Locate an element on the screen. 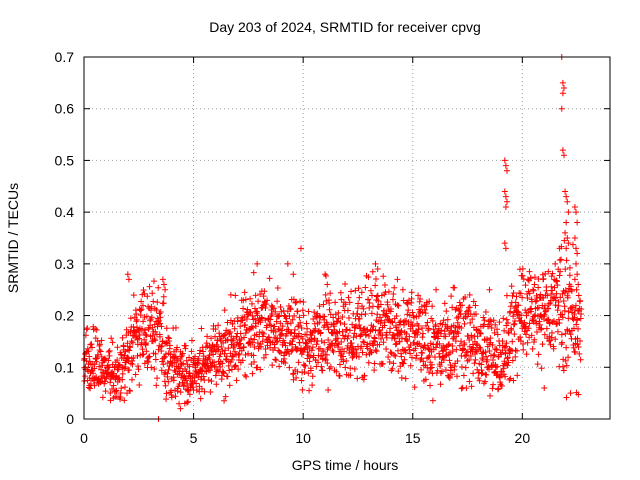  x-tick-label: 10 is located at coordinates (303, 438).